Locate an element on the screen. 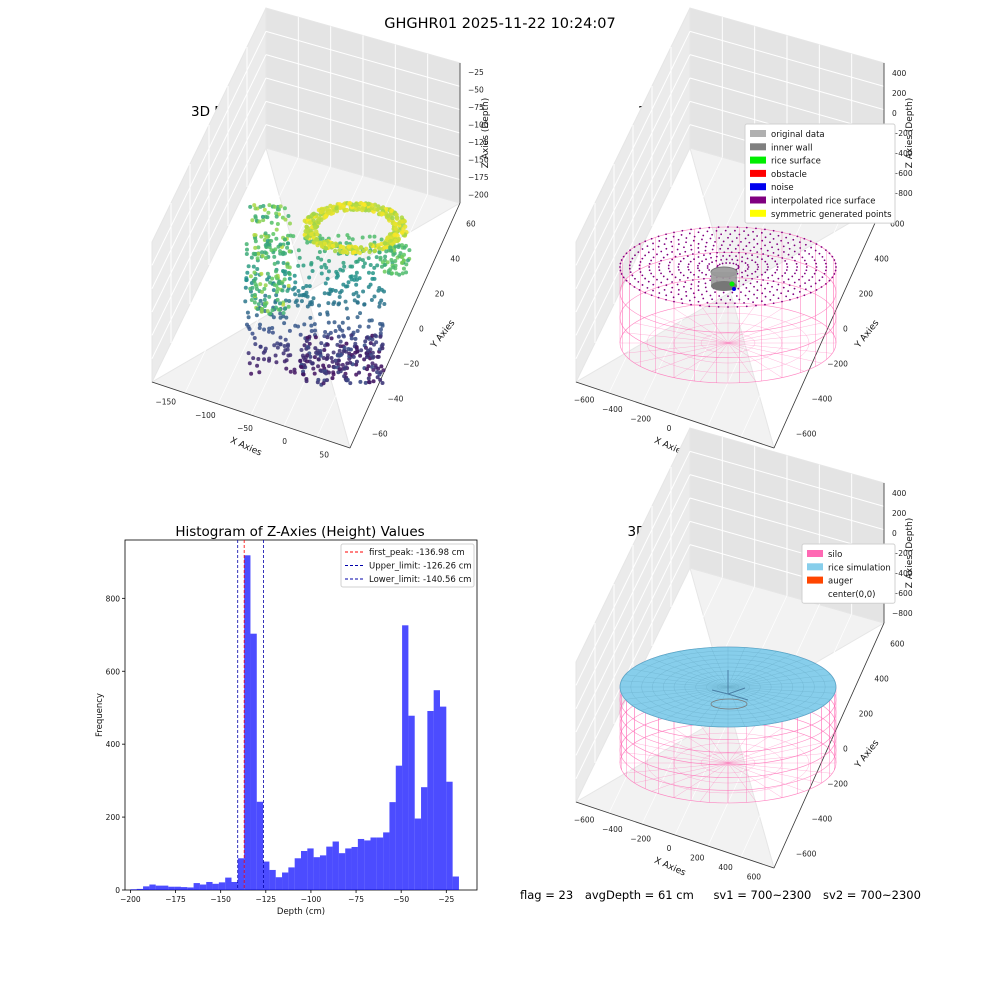  z-tick-label: −175 is located at coordinates (478, 177).